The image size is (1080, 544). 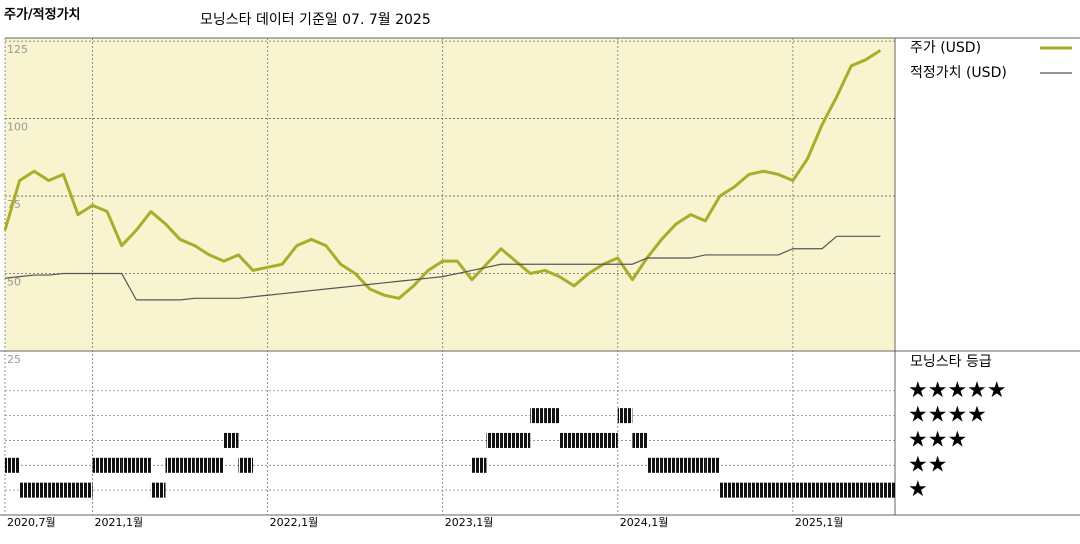 What do you see at coordinates (945, 48) in the screenshot?
I see `legend-label: 주가 (USD)` at bounding box center [945, 48].